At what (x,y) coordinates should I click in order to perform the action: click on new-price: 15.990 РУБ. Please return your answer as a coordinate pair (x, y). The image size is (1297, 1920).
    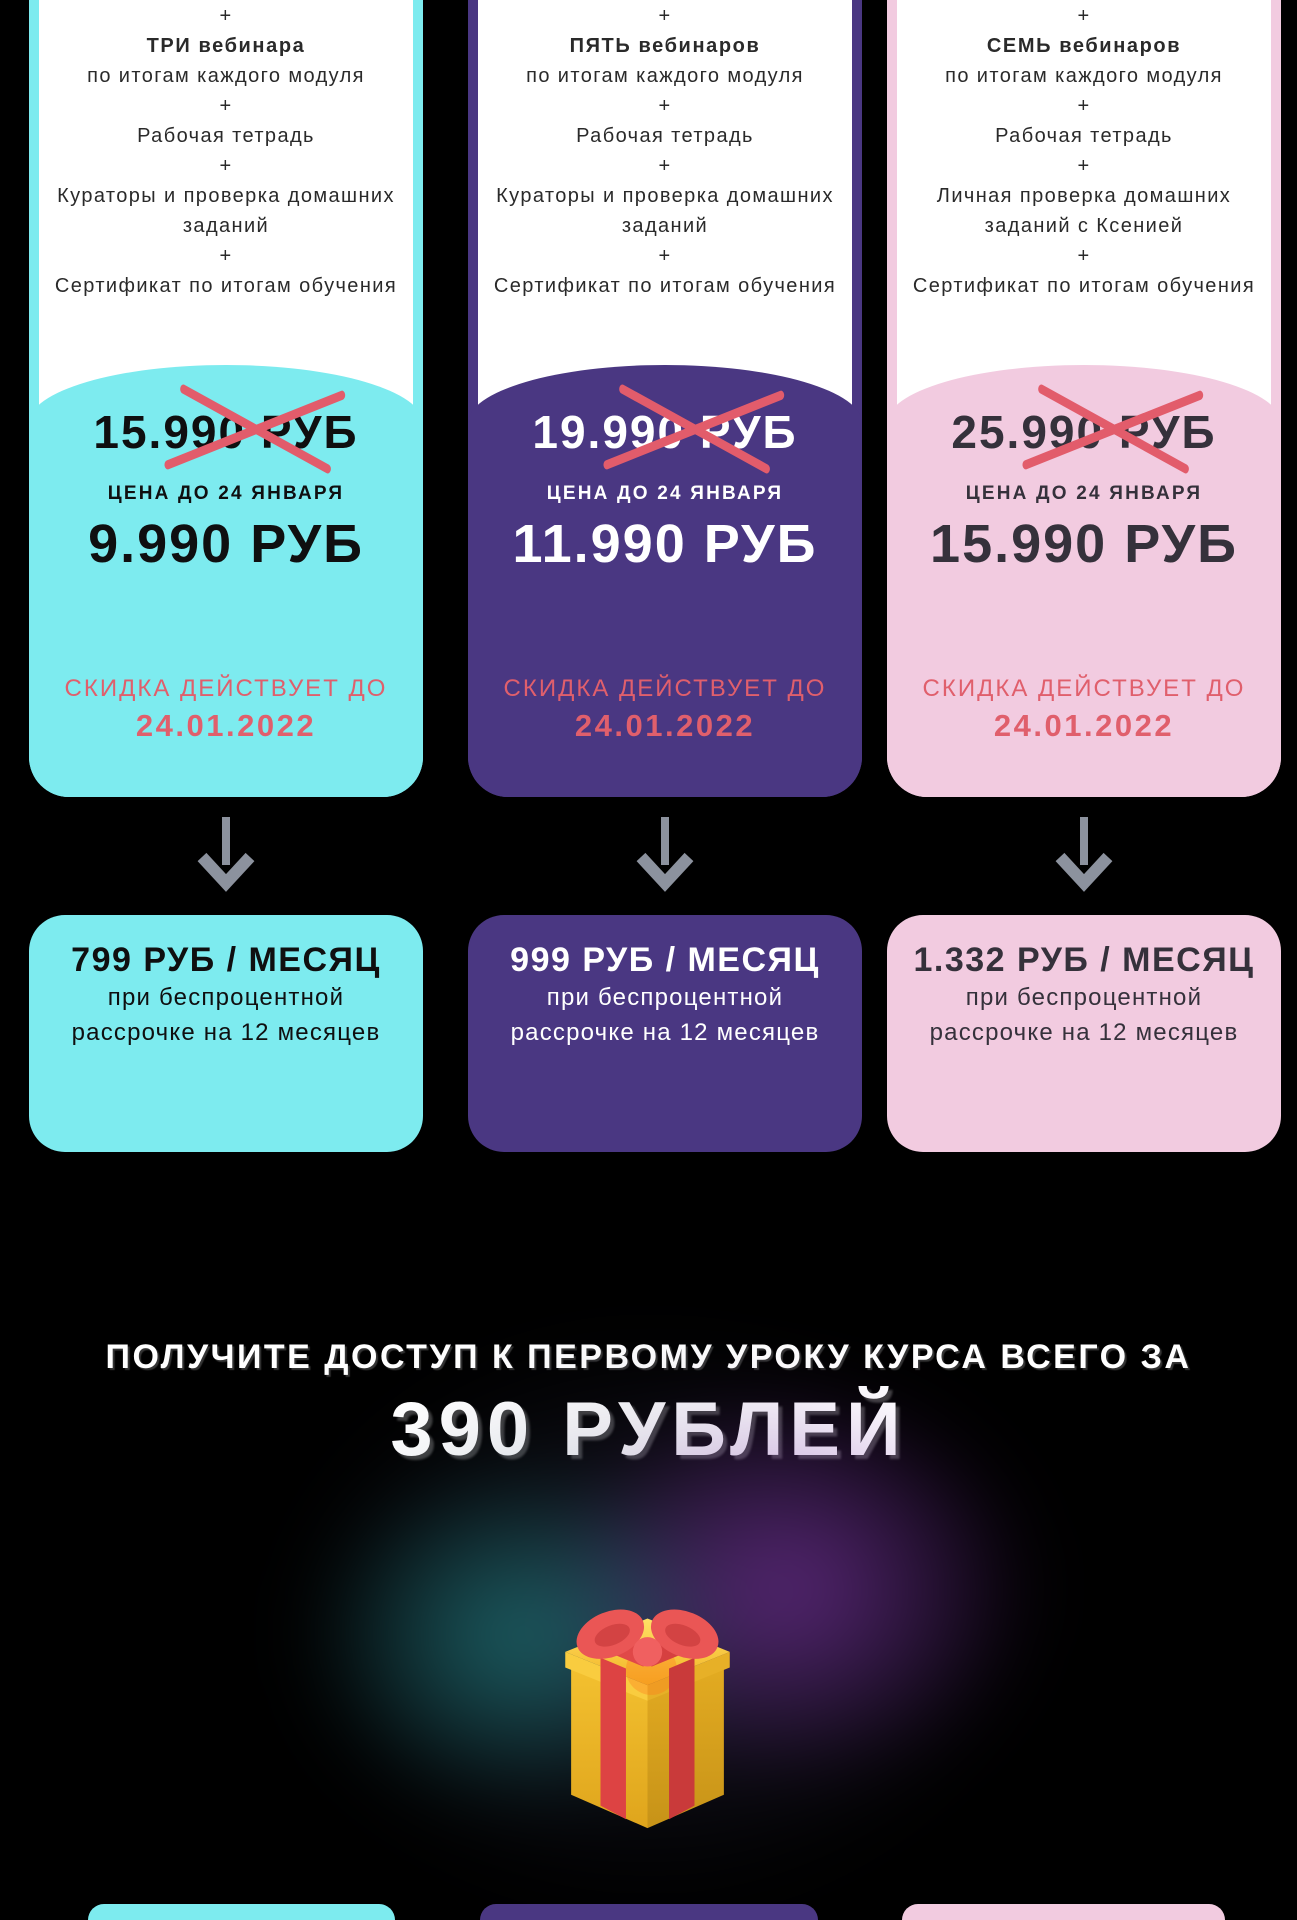
    Looking at the image, I should click on (1084, 544).